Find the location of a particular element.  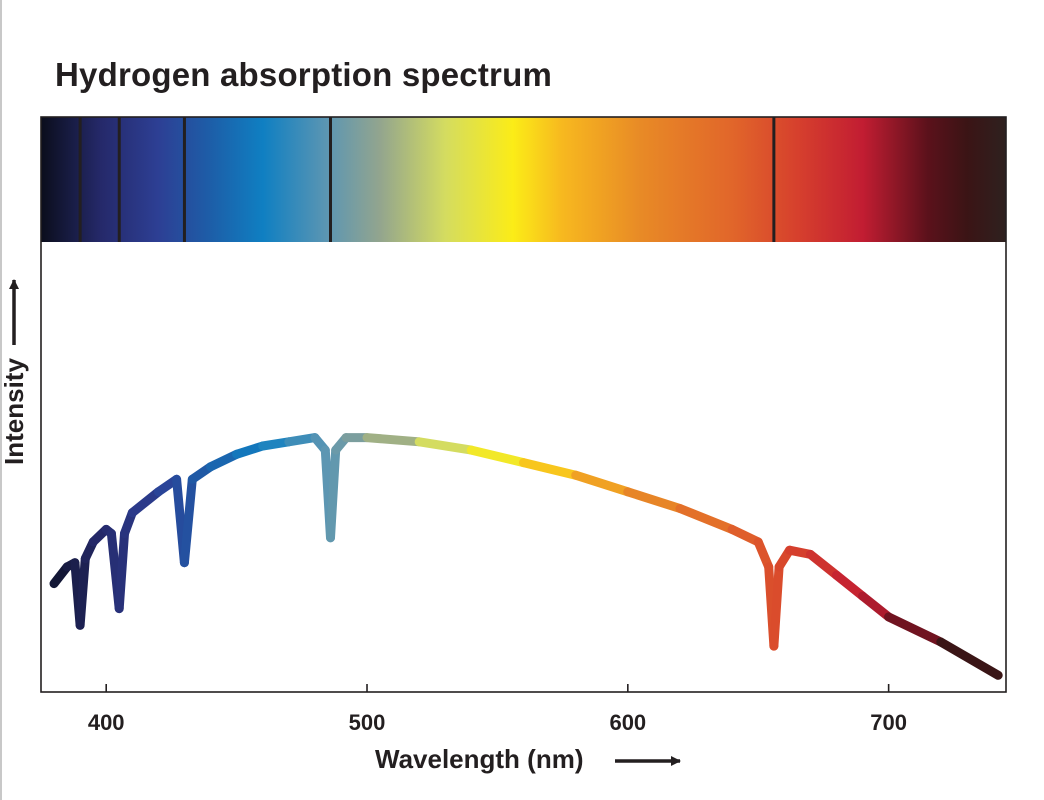

page-left-border is located at coordinates (1, 400).